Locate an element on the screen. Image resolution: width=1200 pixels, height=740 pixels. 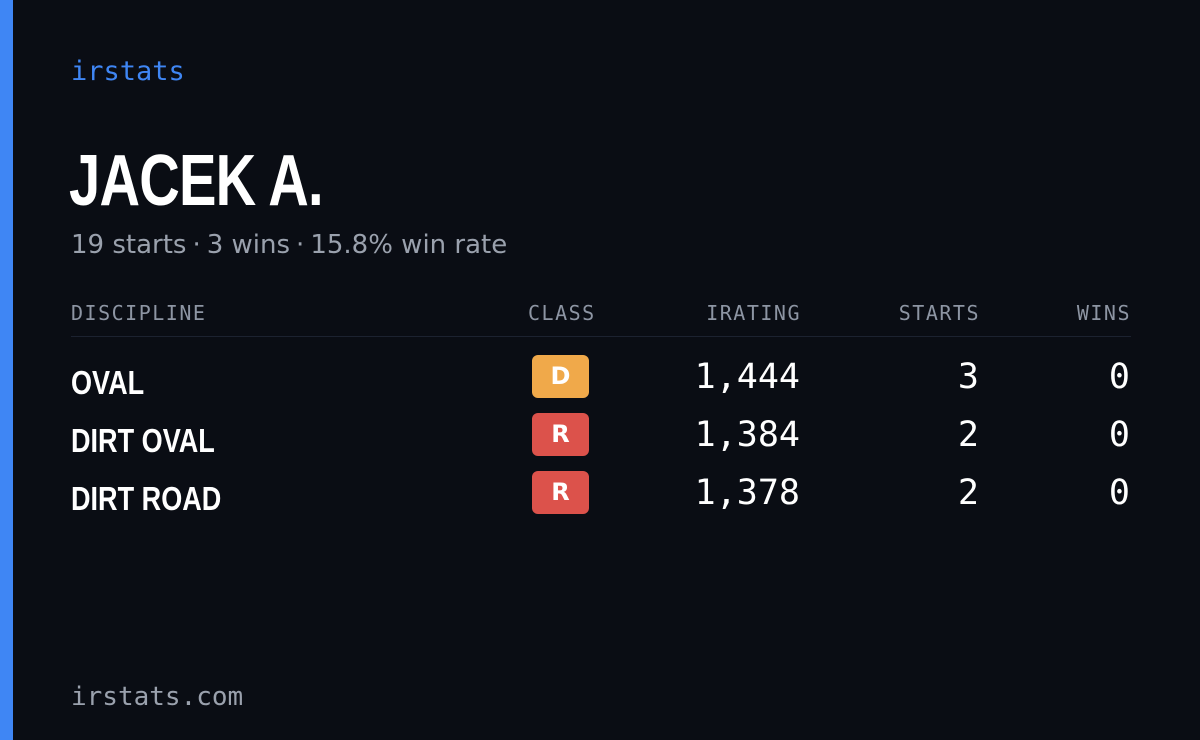
starts-value: 3 is located at coordinates (968, 377).